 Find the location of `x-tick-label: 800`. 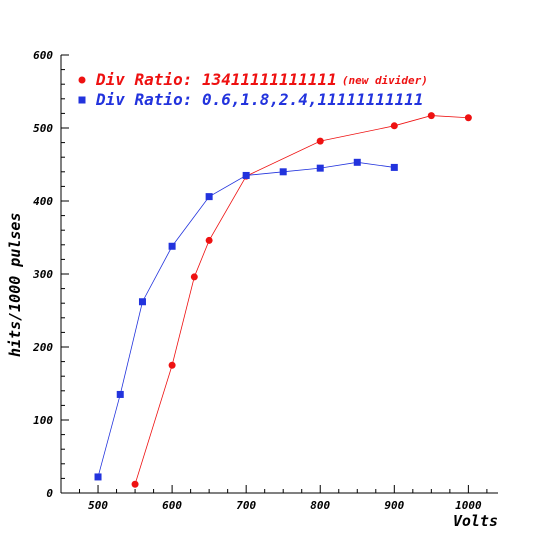

x-tick-label: 800 is located at coordinates (320, 505).